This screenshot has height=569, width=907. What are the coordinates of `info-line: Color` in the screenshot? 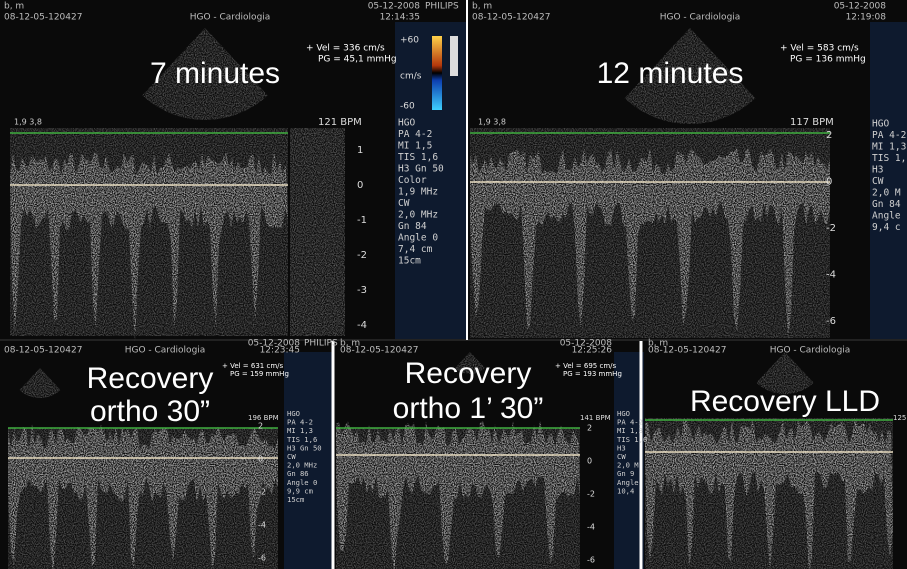 It's located at (412, 180).